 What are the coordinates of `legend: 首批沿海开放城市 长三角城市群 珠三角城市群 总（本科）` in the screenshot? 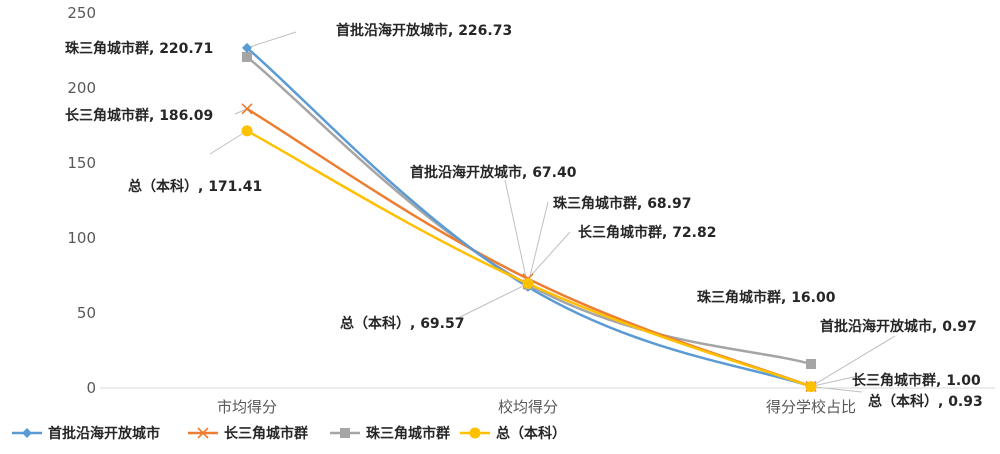 It's located at (289, 433).